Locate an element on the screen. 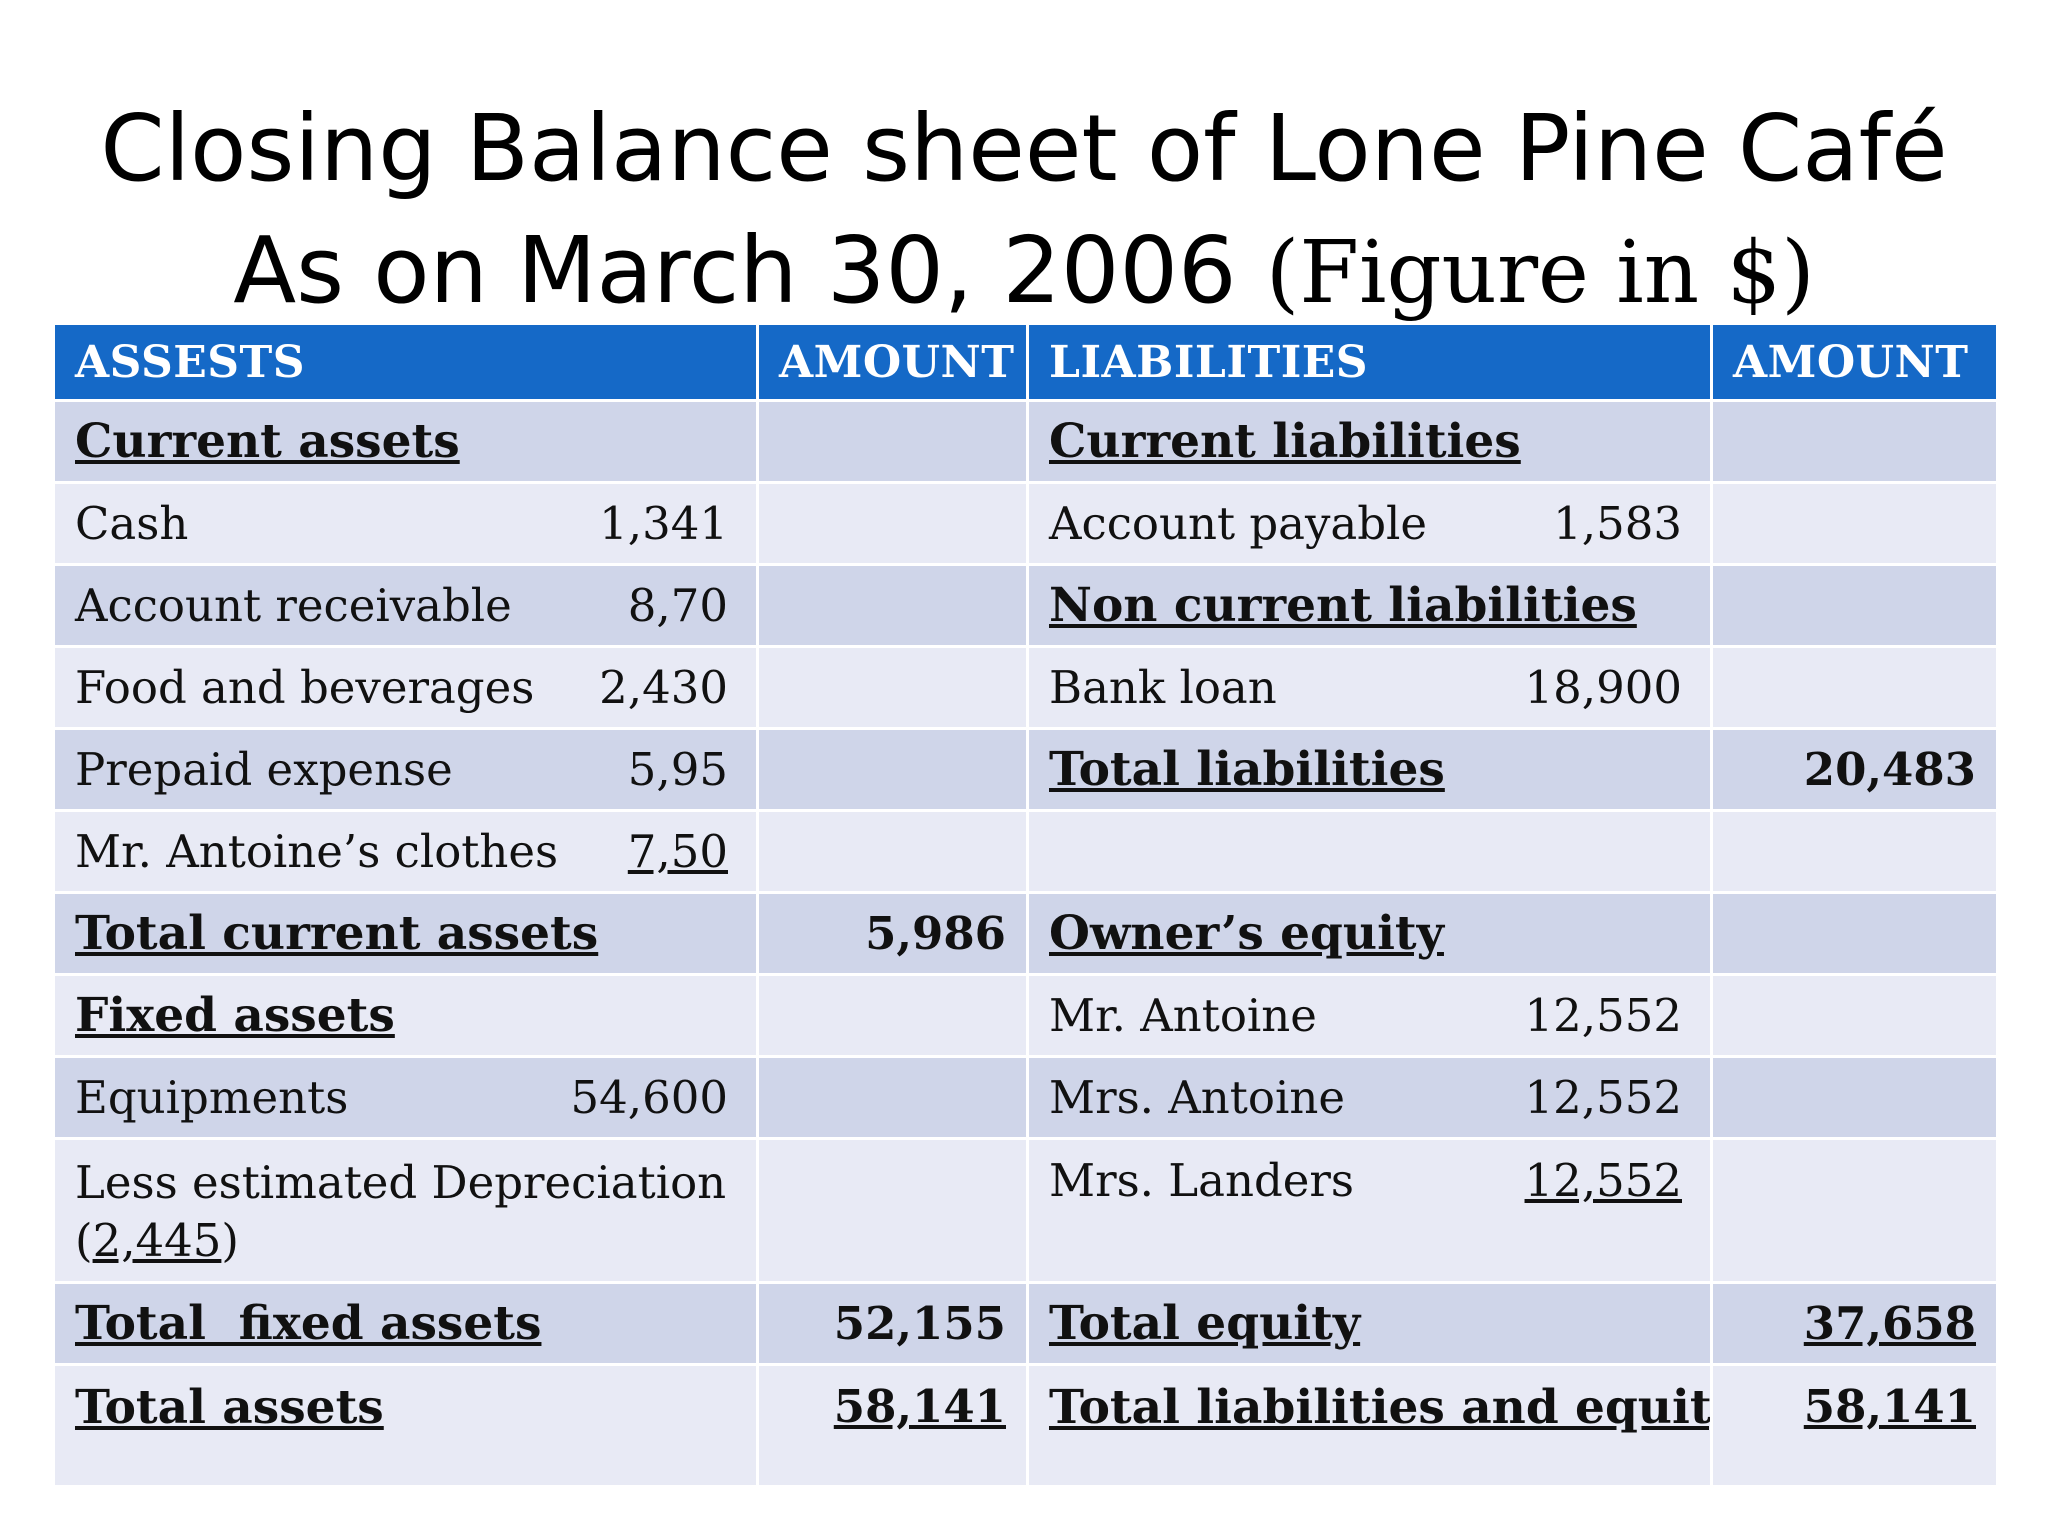  total-liabilities-equity-amount: 58,141 is located at coordinates (1854, 1425).